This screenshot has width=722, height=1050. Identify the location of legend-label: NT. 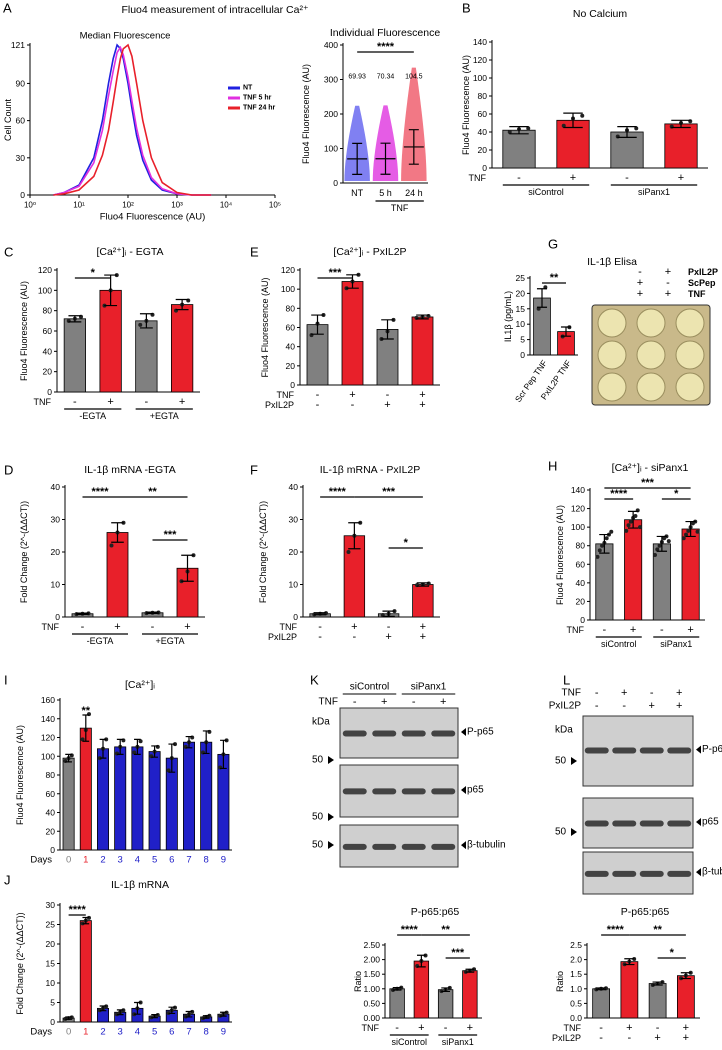
(248, 88).